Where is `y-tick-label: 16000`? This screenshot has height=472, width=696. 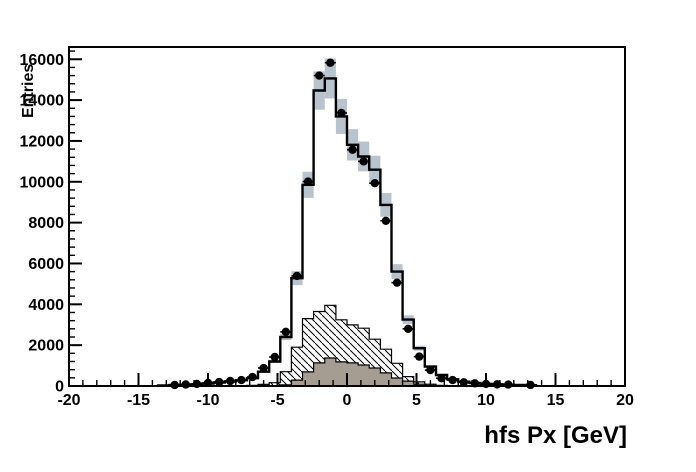 y-tick-label: 16000 is located at coordinates (42, 60).